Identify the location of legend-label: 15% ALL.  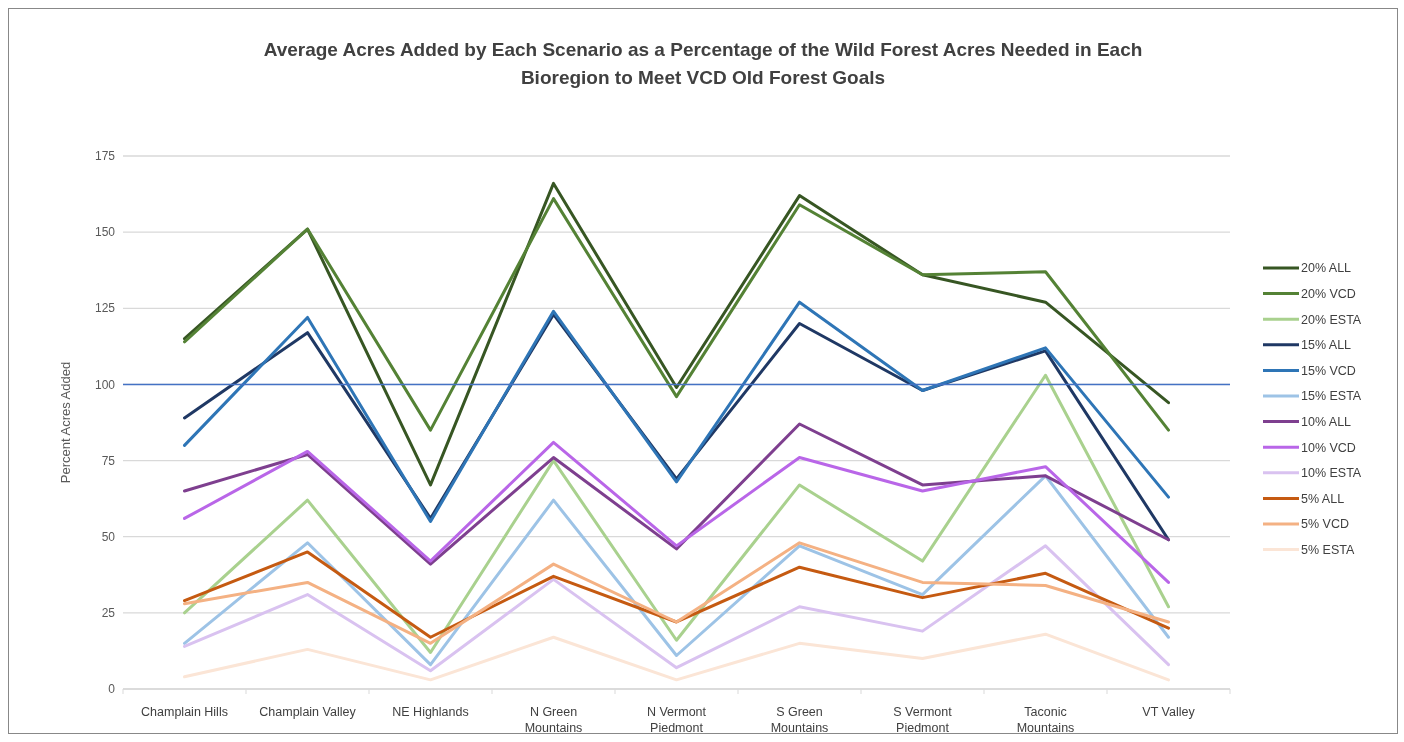
(1326, 345).